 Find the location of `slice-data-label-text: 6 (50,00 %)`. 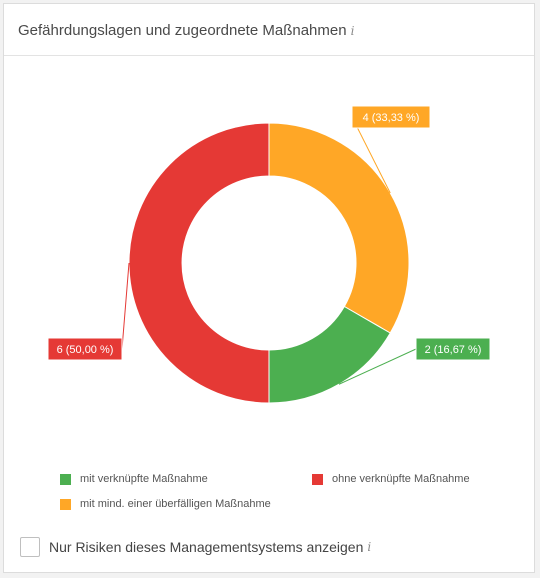

slice-data-label-text: 6 (50,00 %) is located at coordinates (85, 350).